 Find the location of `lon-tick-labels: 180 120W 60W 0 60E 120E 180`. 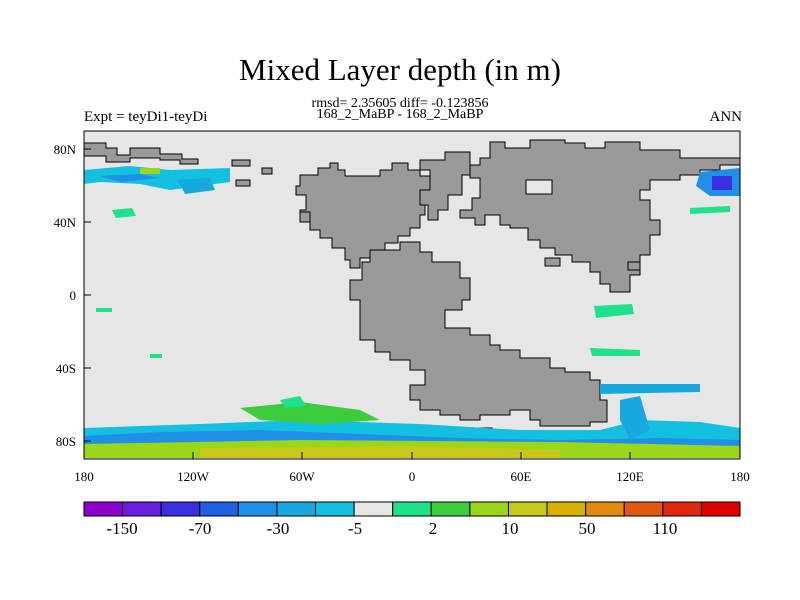

lon-tick-labels: 180 120W 60W 0 60E 120E 180 is located at coordinates (412, 476).